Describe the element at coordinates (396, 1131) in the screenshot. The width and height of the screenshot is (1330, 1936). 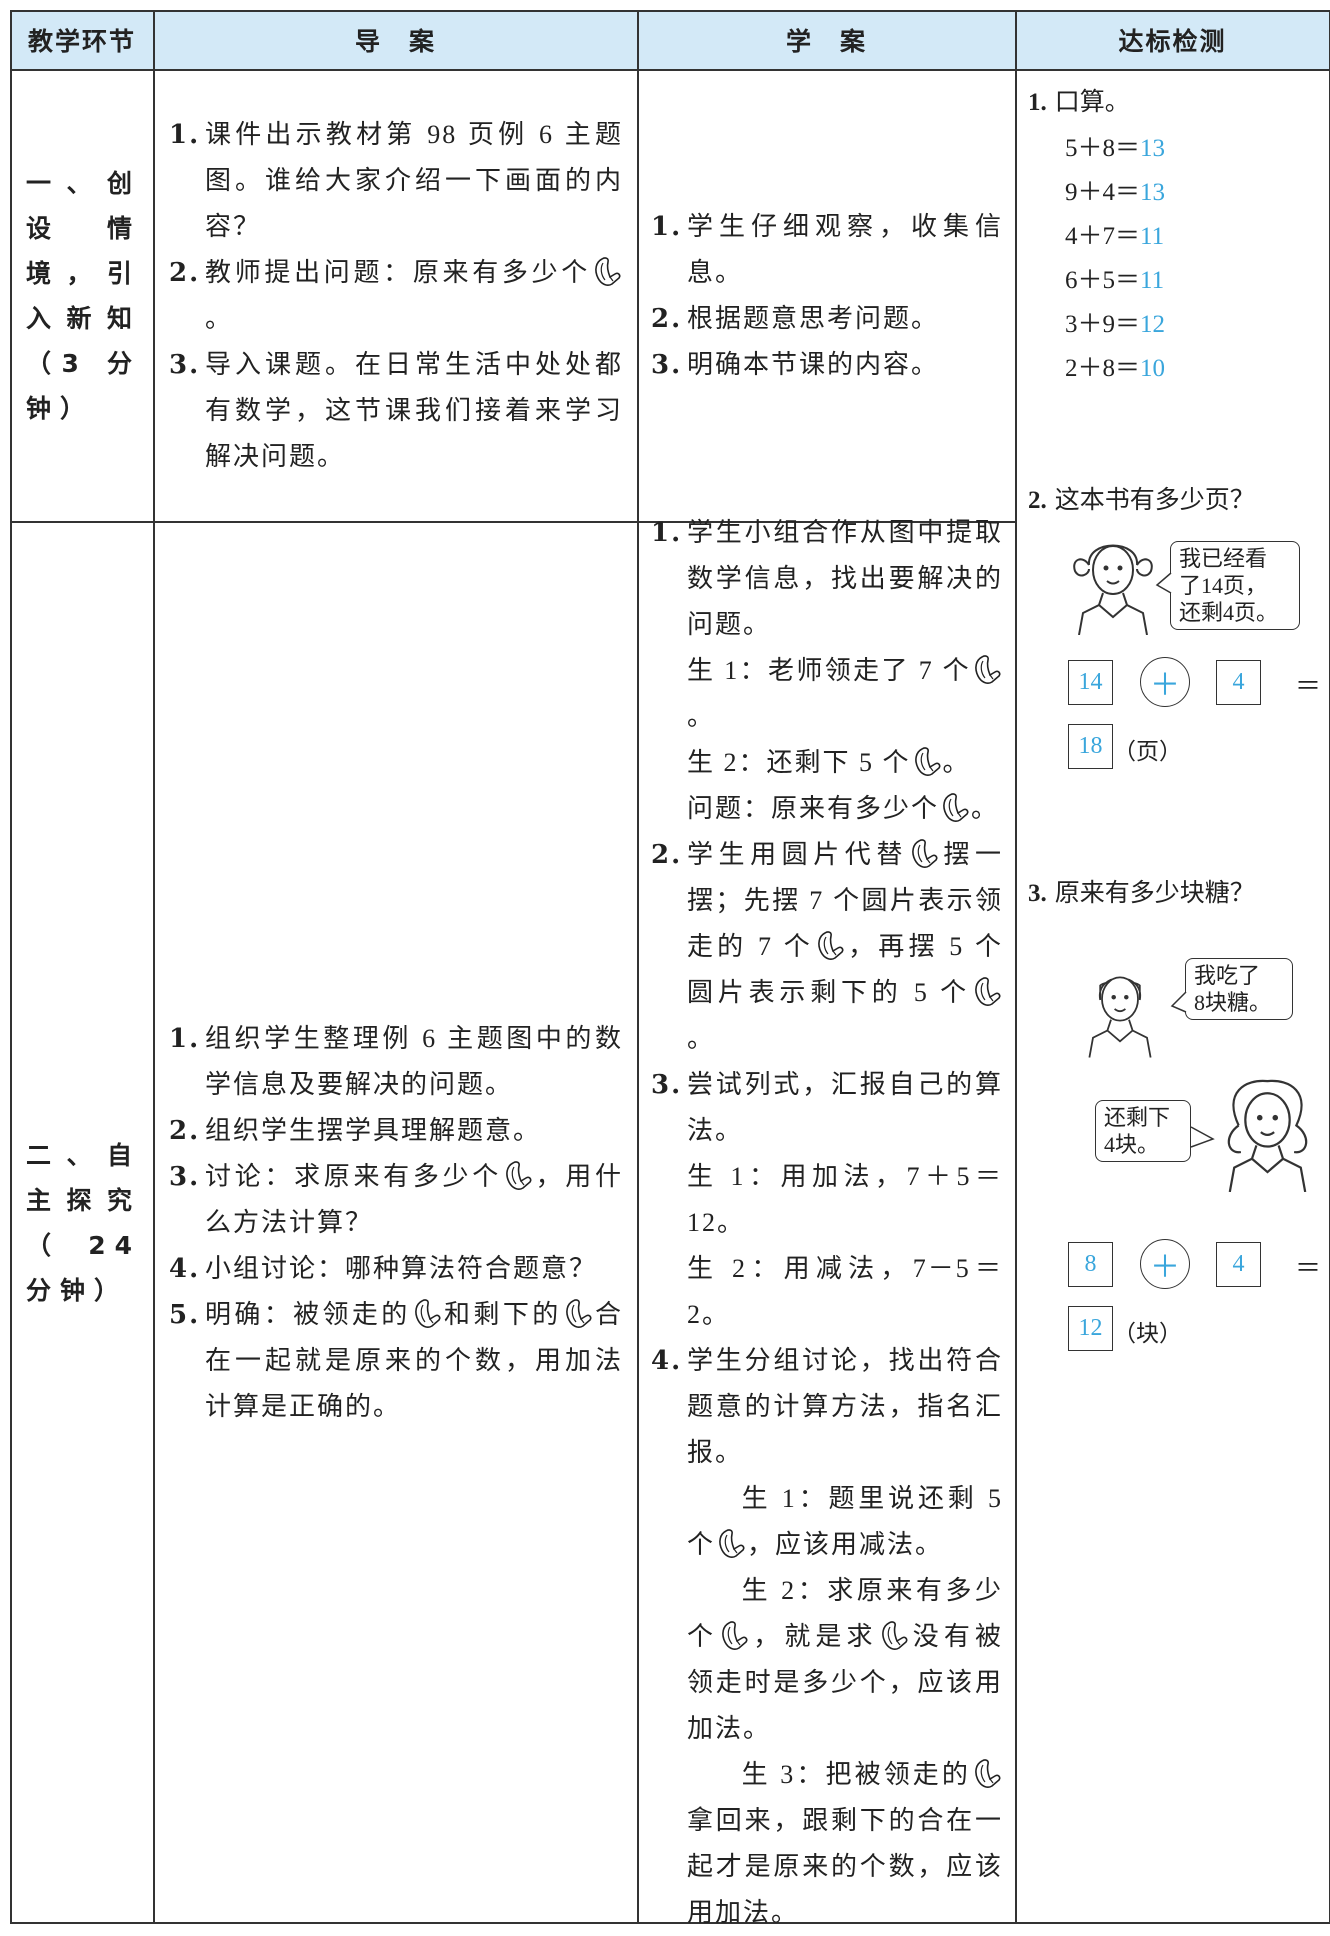
I see `list-item: 2. 组织学生摆学具理解题意。` at that location.